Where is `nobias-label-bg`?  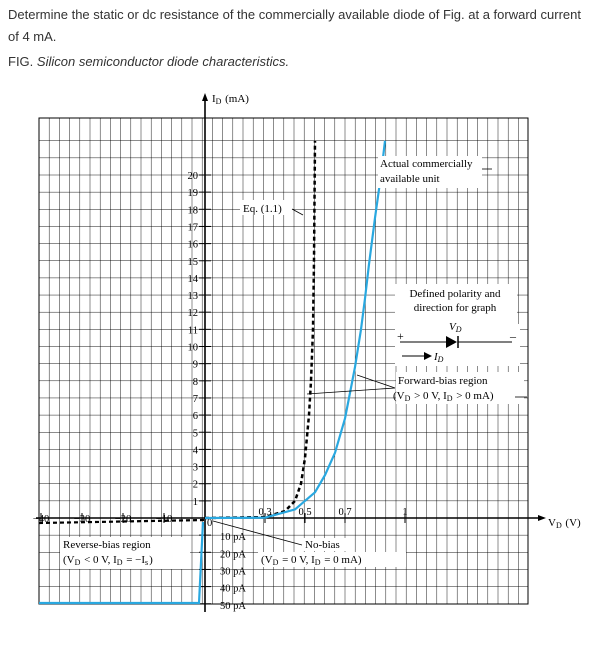 nobias-label-bg is located at coordinates (327, 544).